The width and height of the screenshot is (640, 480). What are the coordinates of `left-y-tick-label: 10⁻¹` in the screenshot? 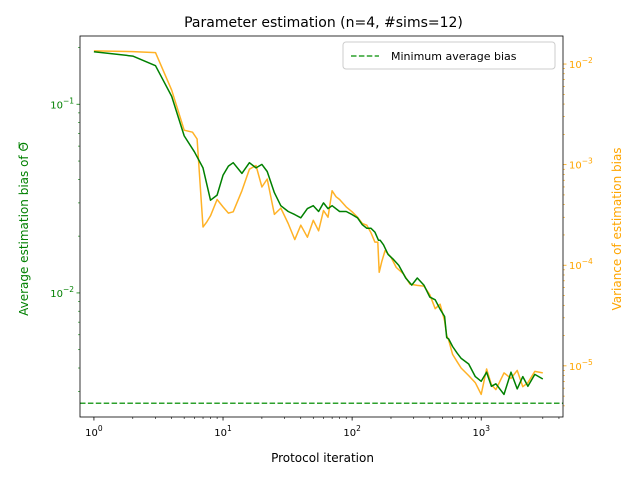 It's located at (62, 103).